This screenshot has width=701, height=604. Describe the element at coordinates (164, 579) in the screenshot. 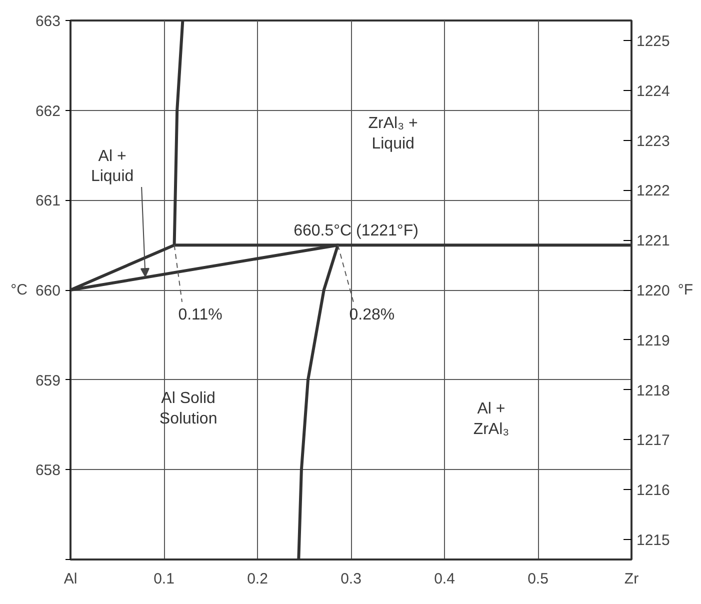

I see `x-tick-label: 0.1` at that location.